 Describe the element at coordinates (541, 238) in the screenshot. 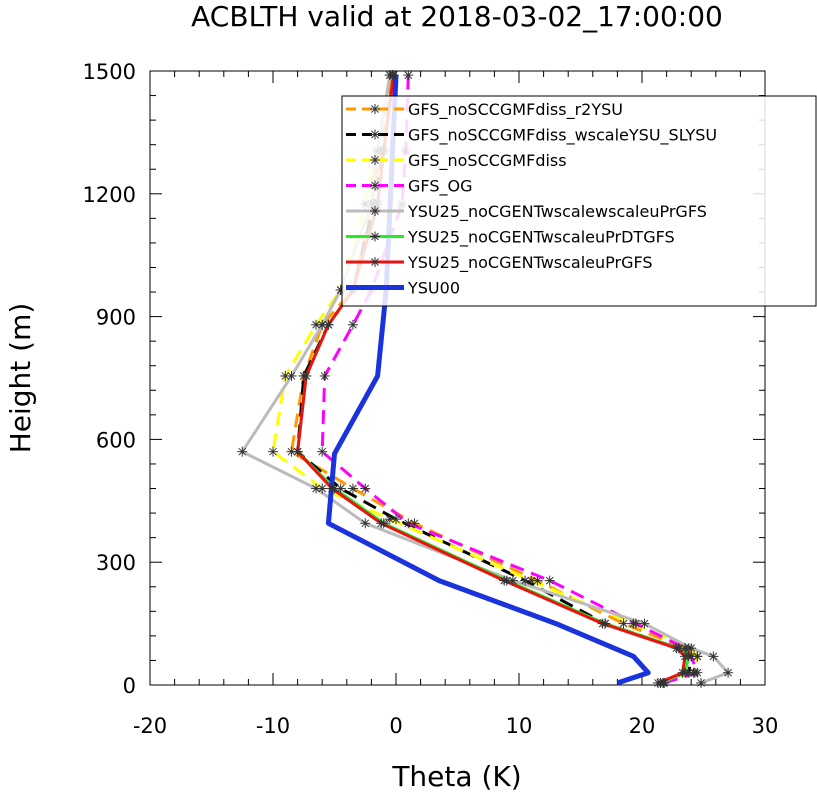

I see `legend-label-5: YSU25_noCGENTwscaleuPrDTGFS` at that location.